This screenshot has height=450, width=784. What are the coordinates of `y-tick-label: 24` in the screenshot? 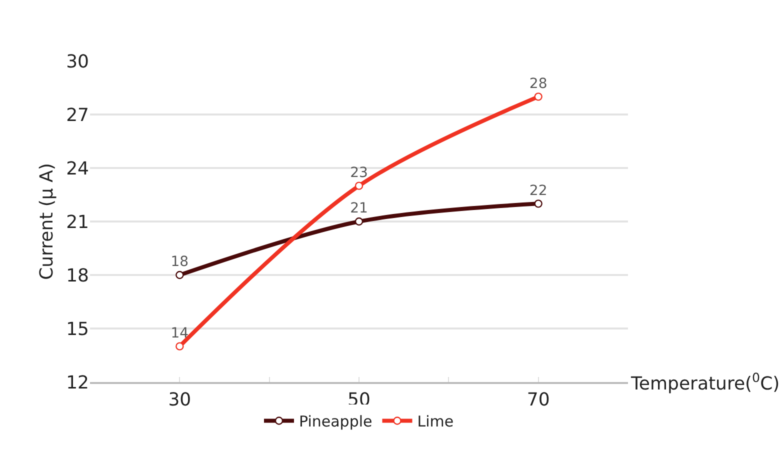 It's located at (77, 169).